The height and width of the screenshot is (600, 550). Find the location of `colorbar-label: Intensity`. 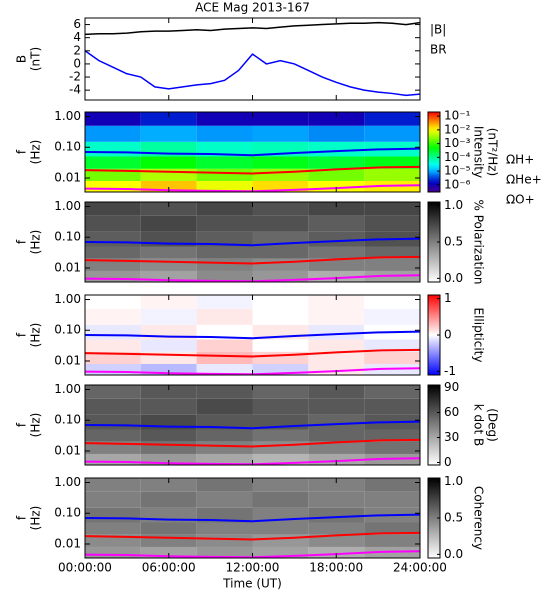

colorbar-label: Intensity is located at coordinates (479, 152).